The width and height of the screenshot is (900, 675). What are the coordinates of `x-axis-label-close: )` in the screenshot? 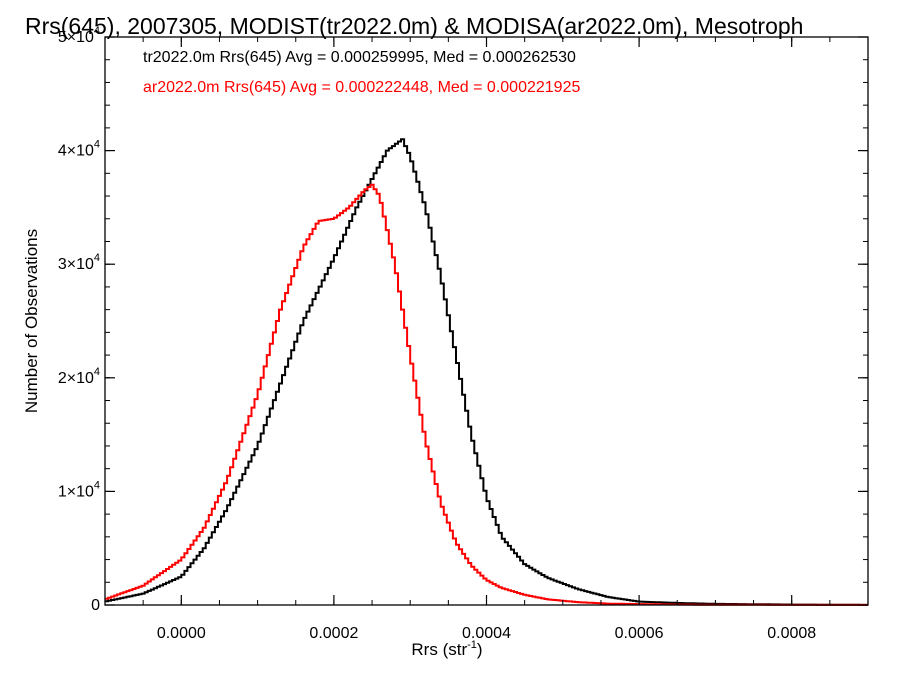 It's located at (480, 649).